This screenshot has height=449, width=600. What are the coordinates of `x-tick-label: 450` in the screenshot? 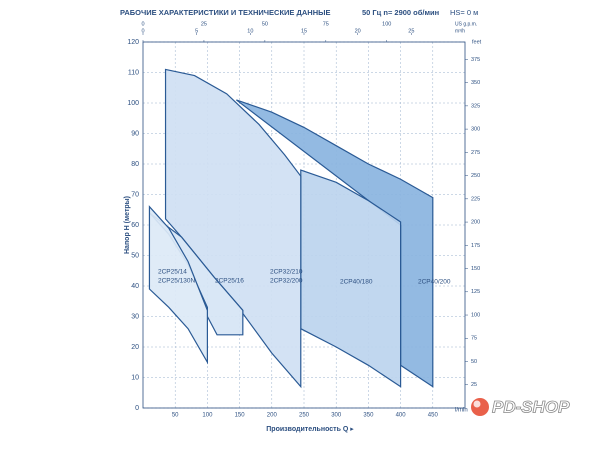 It's located at (433, 416).